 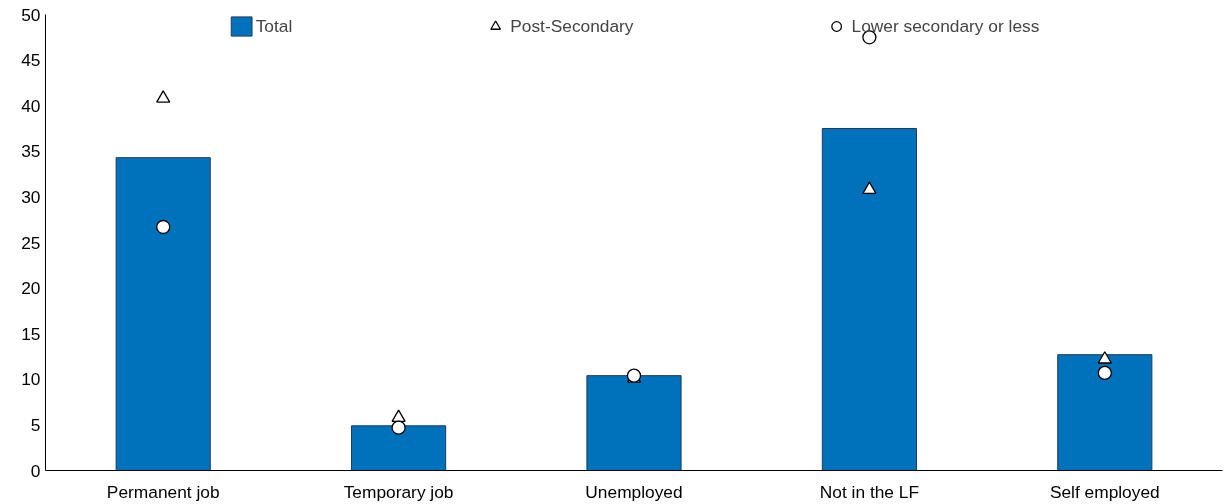 I want to click on y-tick-label: 15, so click(x=31, y=333).